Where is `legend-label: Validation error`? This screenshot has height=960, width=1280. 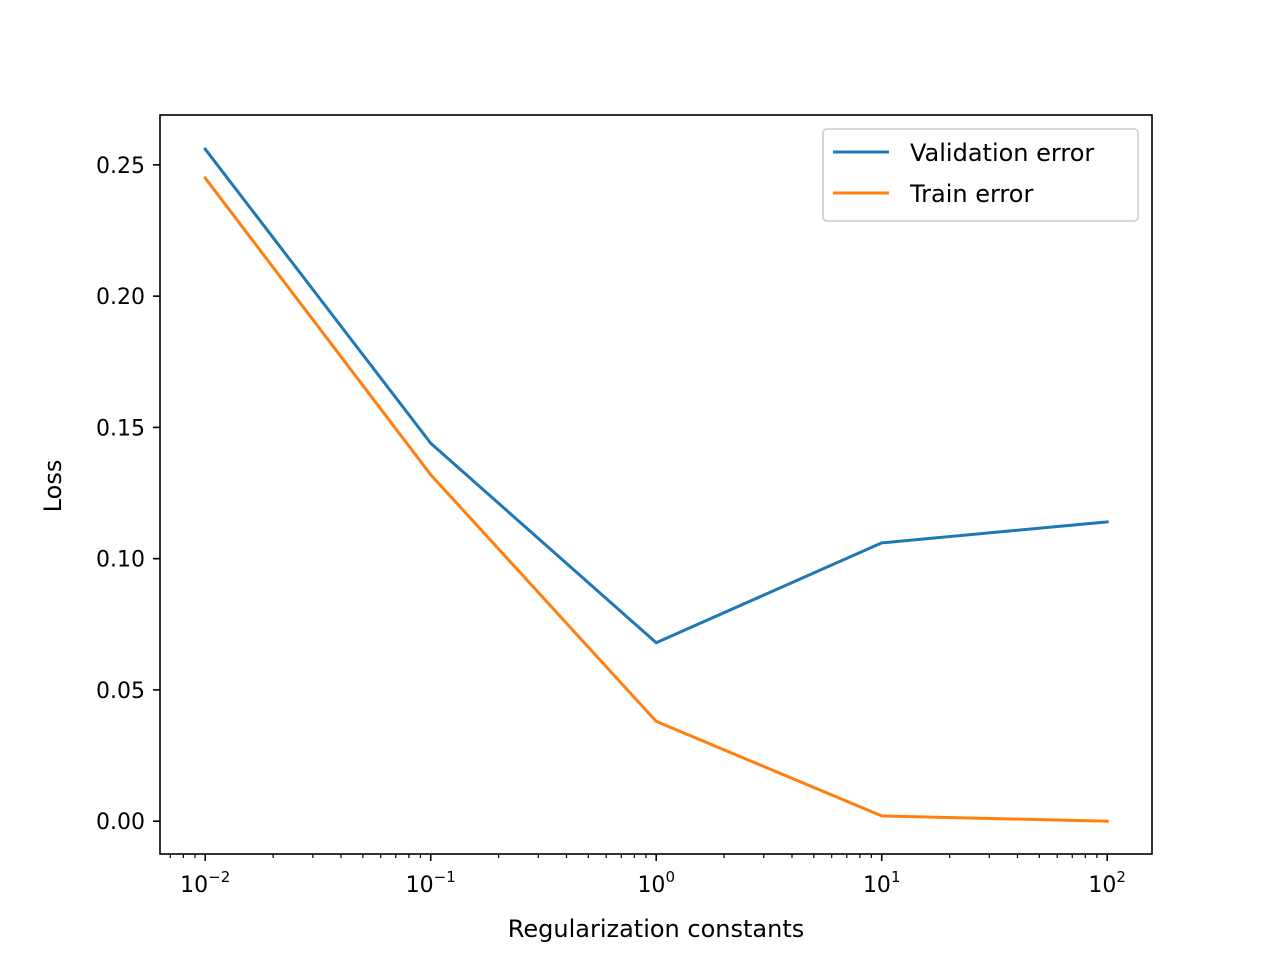 legend-label: Validation error is located at coordinates (1002, 153).